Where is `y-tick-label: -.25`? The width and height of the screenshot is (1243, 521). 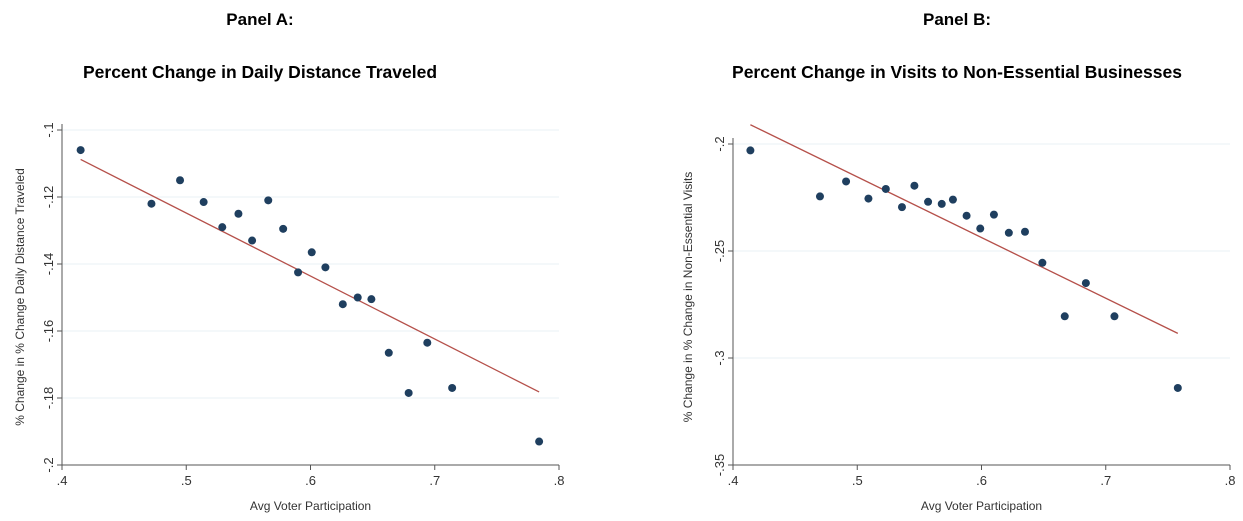 y-tick-label: -.25 is located at coordinates (719, 251).